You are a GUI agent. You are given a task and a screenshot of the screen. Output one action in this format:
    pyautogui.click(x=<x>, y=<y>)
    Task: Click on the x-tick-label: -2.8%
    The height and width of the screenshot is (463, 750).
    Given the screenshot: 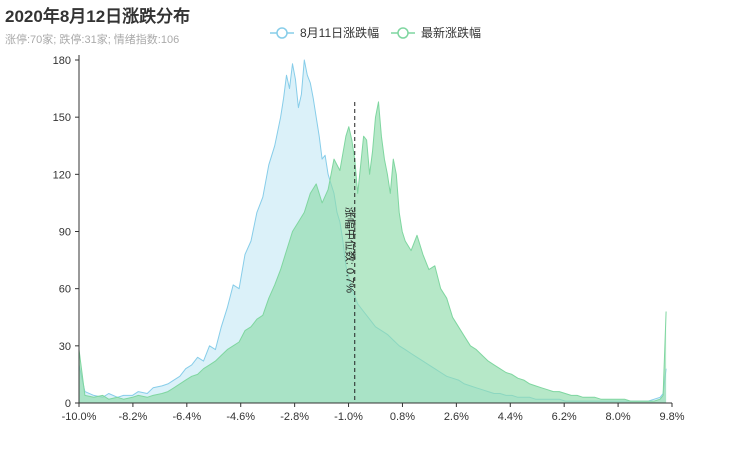 What is the action you would take?
    pyautogui.click(x=294, y=417)
    